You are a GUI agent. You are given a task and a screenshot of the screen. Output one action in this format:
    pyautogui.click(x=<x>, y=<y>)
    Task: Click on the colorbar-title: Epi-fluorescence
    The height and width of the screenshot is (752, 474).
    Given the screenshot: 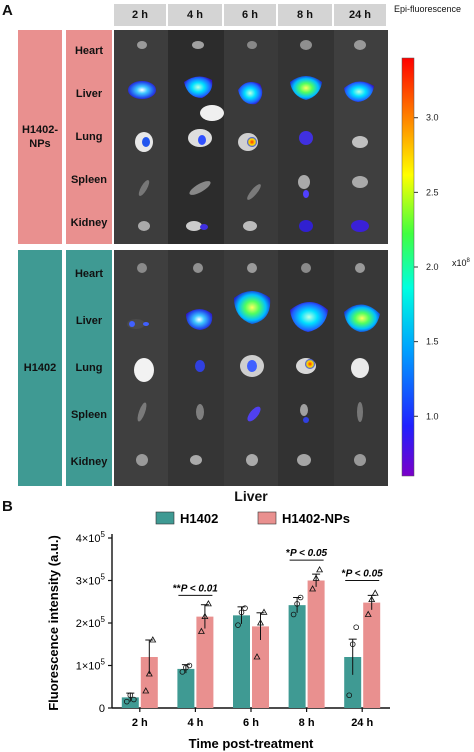 What is the action you would take?
    pyautogui.click(x=428, y=9)
    